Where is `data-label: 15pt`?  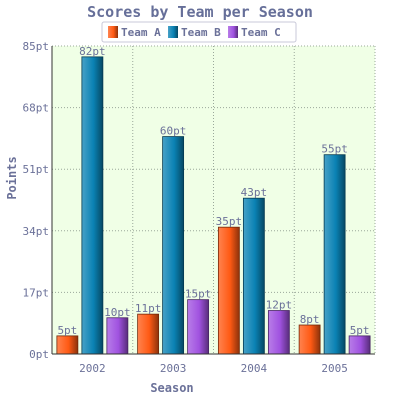 data-label: 15pt is located at coordinates (198, 294).